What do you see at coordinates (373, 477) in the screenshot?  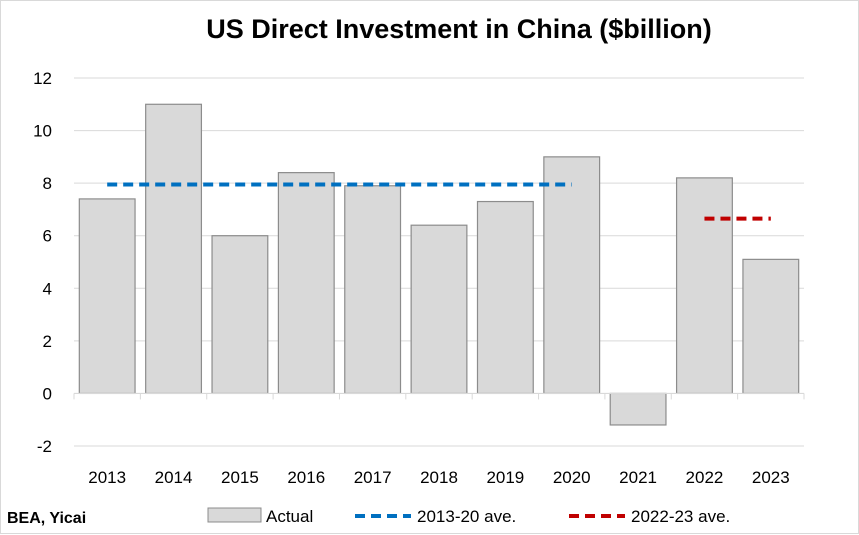 I see `x-tick-label: 2017` at bounding box center [373, 477].